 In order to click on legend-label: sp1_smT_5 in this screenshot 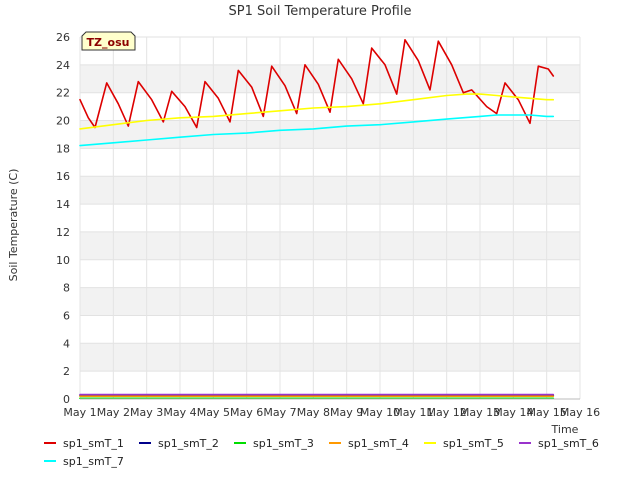, I will do `click(473, 443)`.